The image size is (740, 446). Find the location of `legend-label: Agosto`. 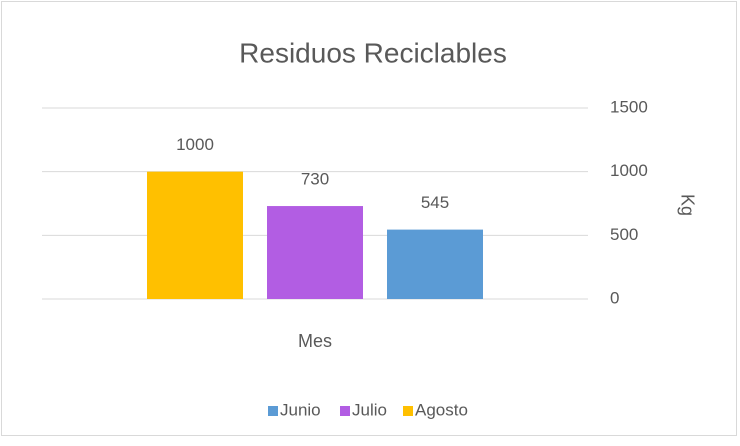

legend-label: Agosto is located at coordinates (441, 409).